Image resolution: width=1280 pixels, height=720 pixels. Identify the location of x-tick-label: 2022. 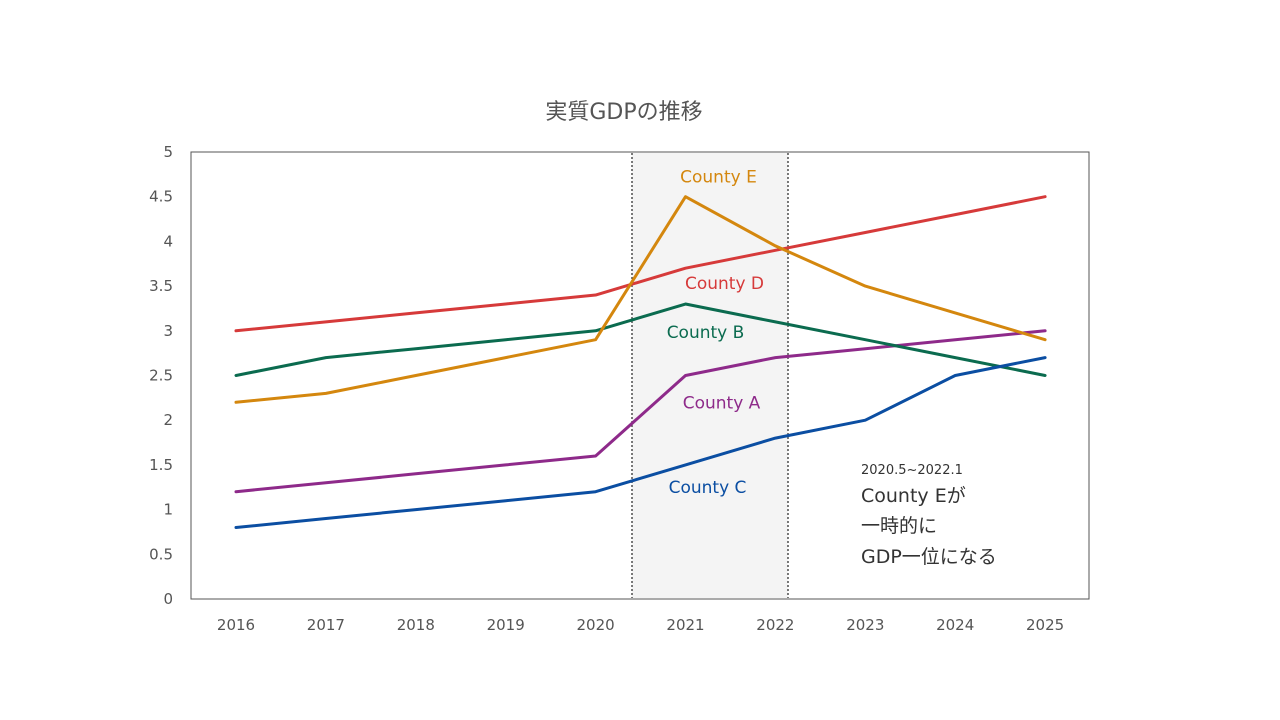
(775, 625).